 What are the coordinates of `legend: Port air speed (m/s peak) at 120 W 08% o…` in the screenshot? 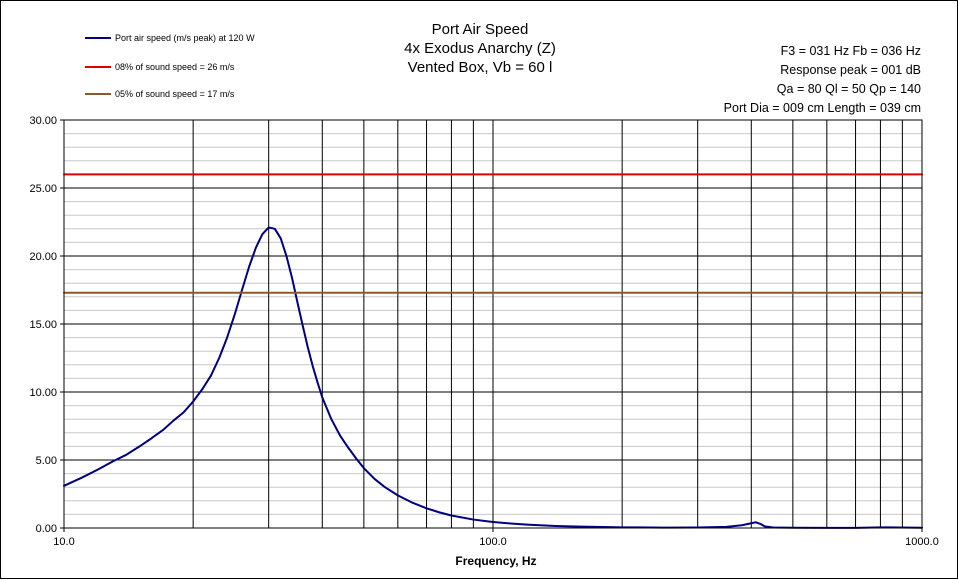 It's located at (170, 66).